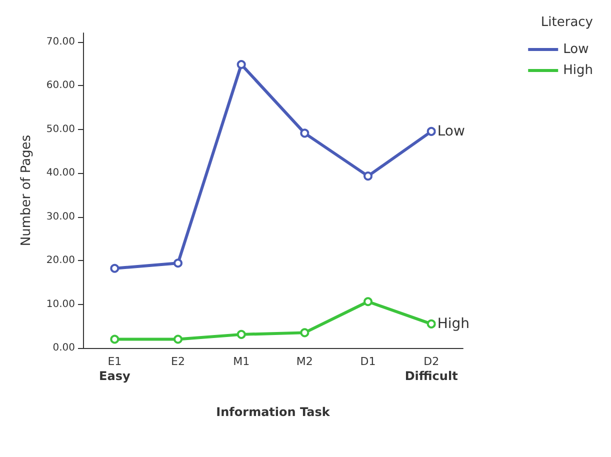 The height and width of the screenshot is (457, 611). Describe the element at coordinates (60, 173) in the screenshot. I see `y-tick-label: 40.00` at that location.